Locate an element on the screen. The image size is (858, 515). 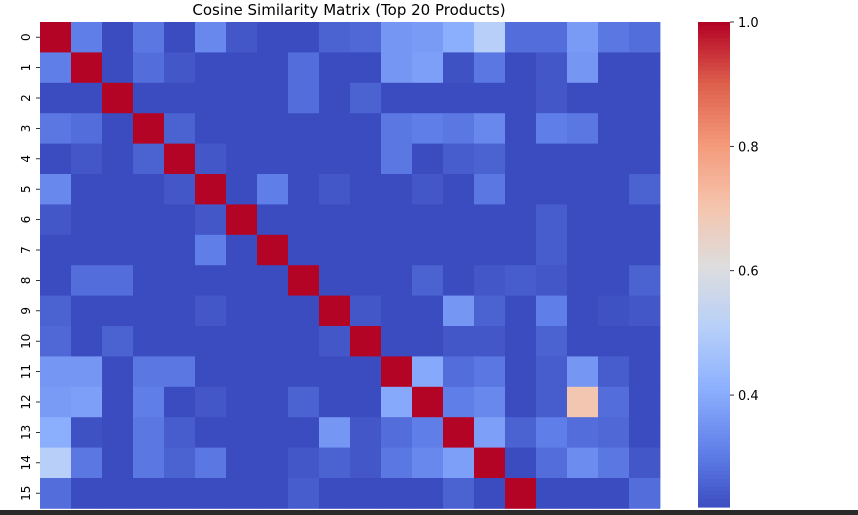
colorbar-tick-label: 0.4 is located at coordinates (748, 396).